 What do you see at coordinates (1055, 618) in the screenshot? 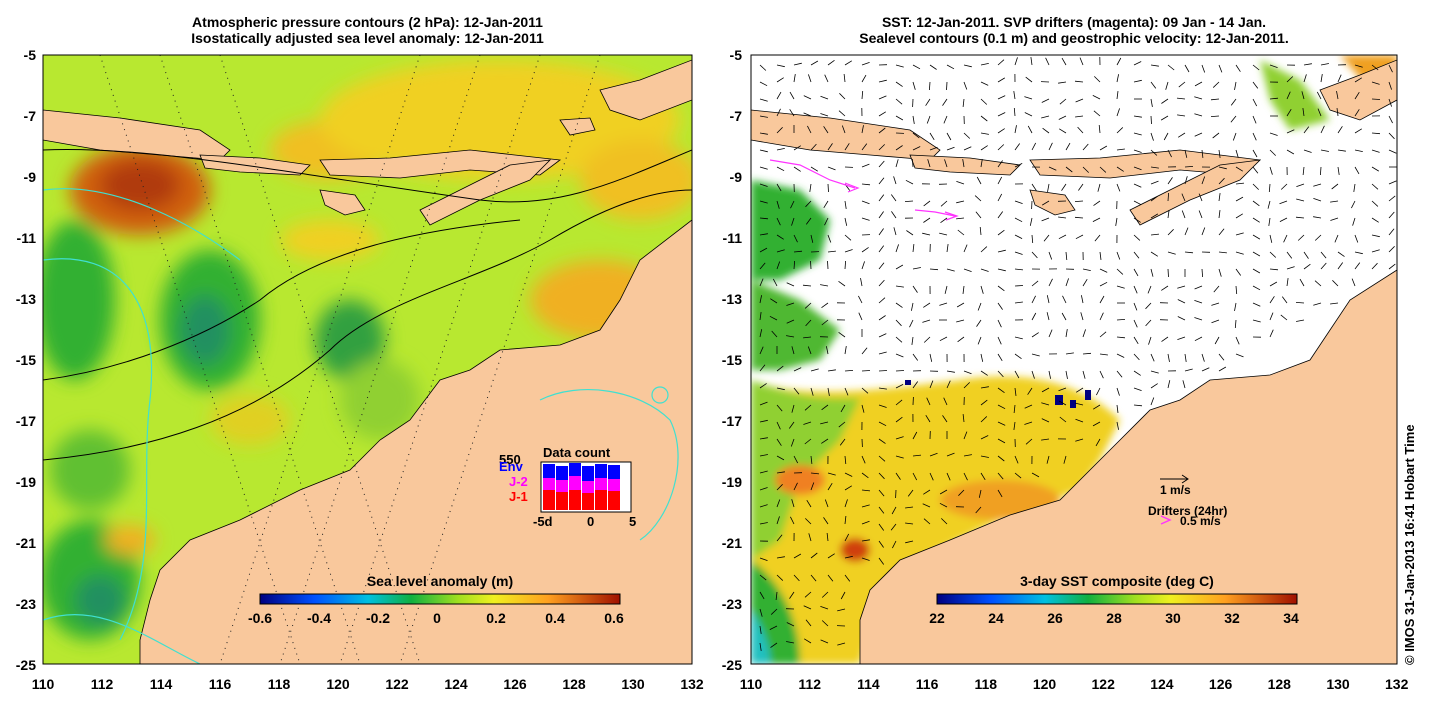
I see `sst-cb-label-2: 26` at bounding box center [1055, 618].